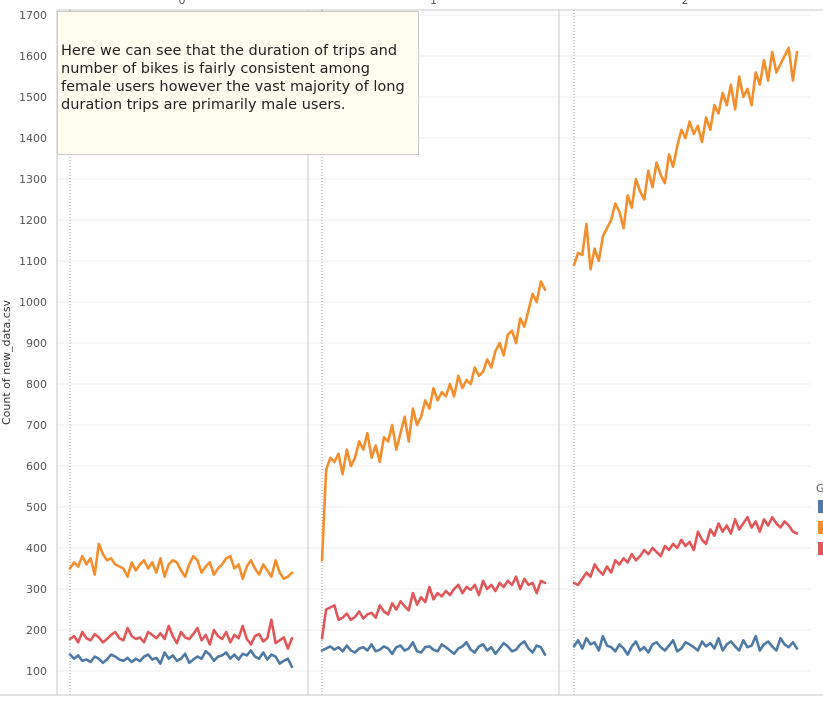 This screenshot has height=705, width=823. What do you see at coordinates (820, 506) in the screenshot?
I see `legend-swatch-blue` at bounding box center [820, 506].